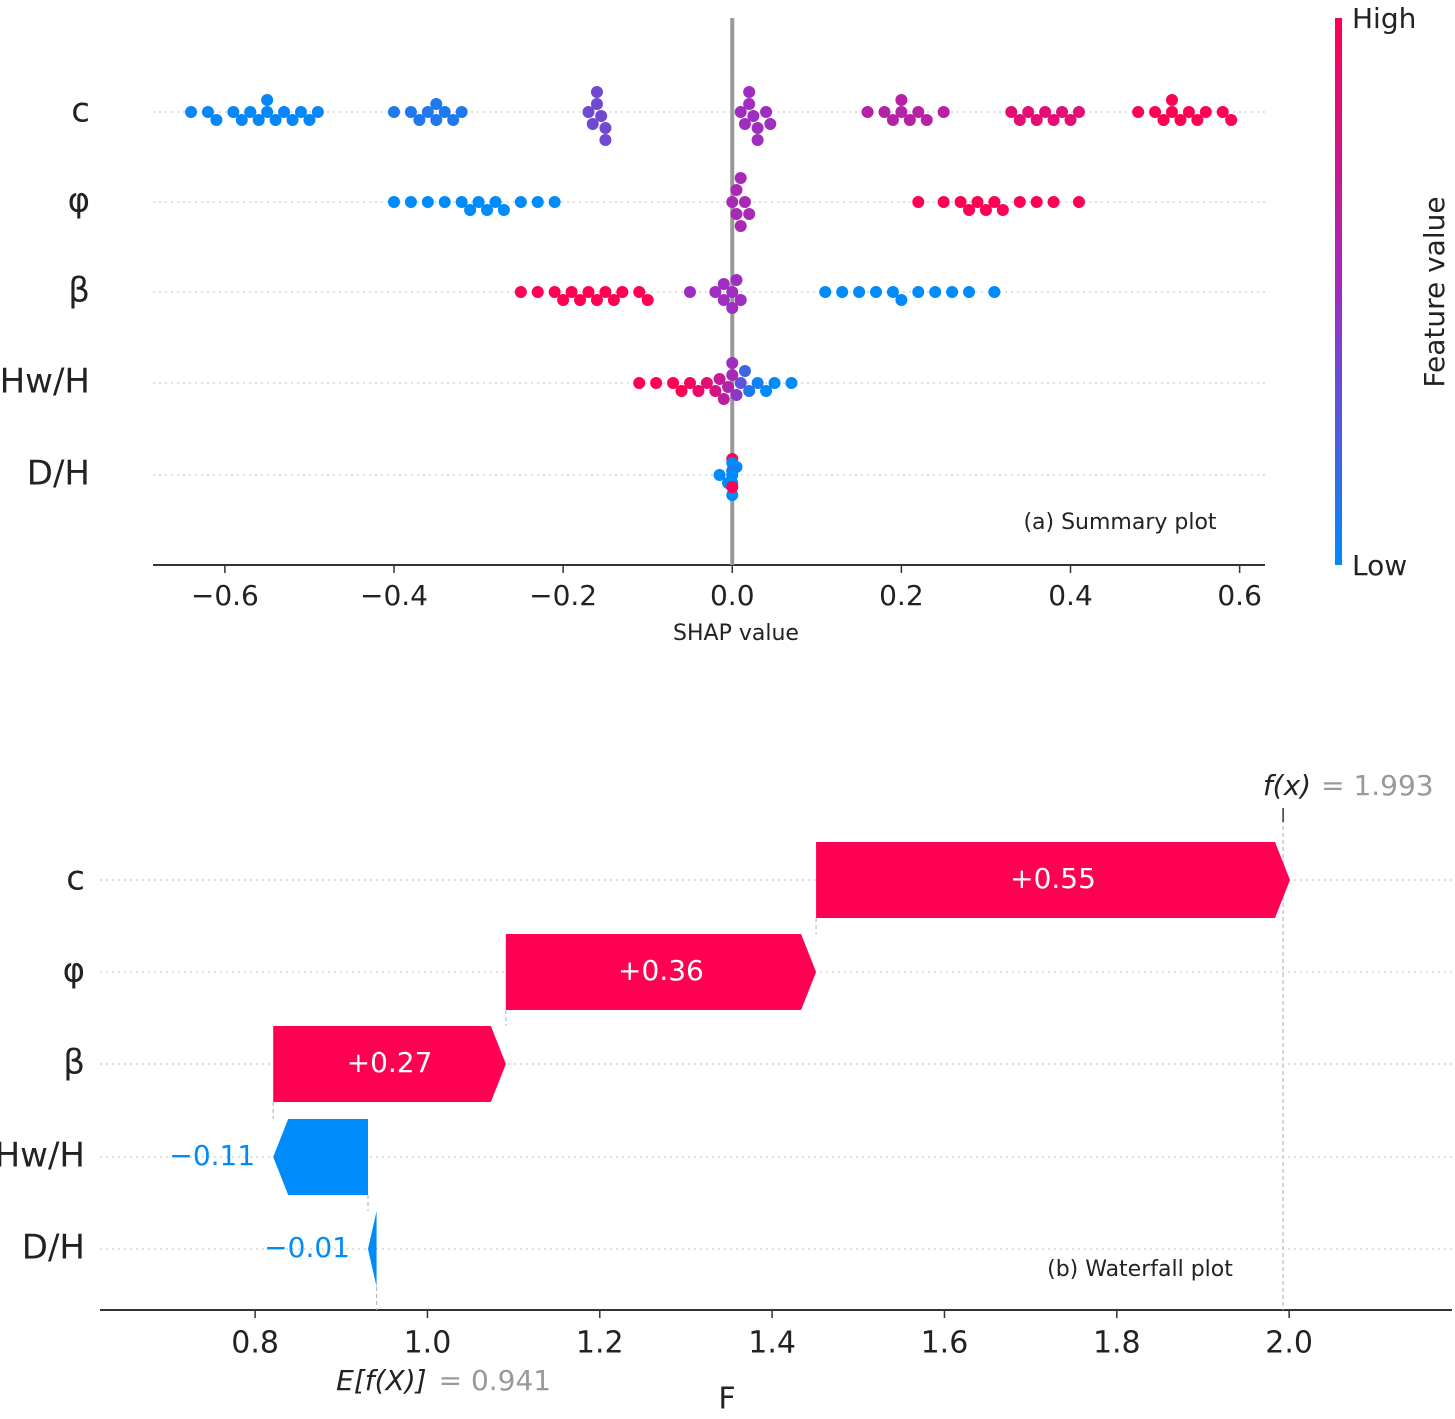 The width and height of the screenshot is (1455, 1419). Describe the element at coordinates (1434, 291) in the screenshot. I see `colorbar-label: Feature value` at that location.